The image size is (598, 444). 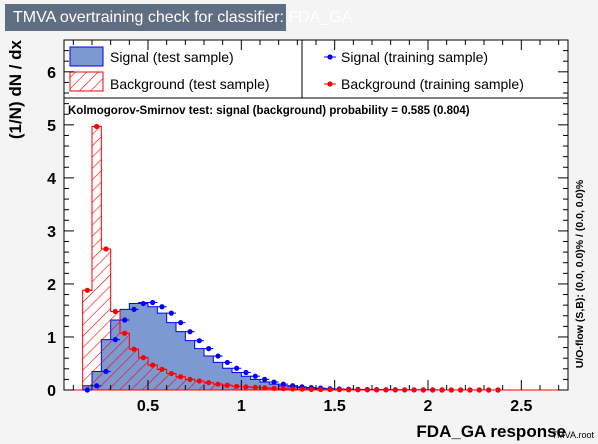 I want to click on x-tick-label: 2, so click(x=428, y=406).